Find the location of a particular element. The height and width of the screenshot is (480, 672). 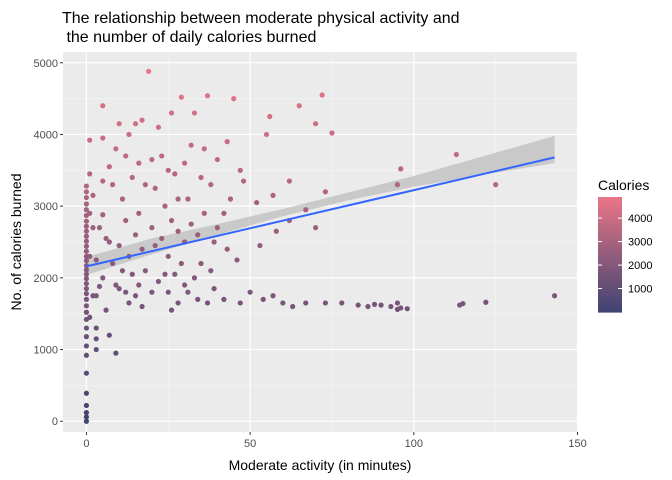

legend-label: 3000 is located at coordinates (640, 243).